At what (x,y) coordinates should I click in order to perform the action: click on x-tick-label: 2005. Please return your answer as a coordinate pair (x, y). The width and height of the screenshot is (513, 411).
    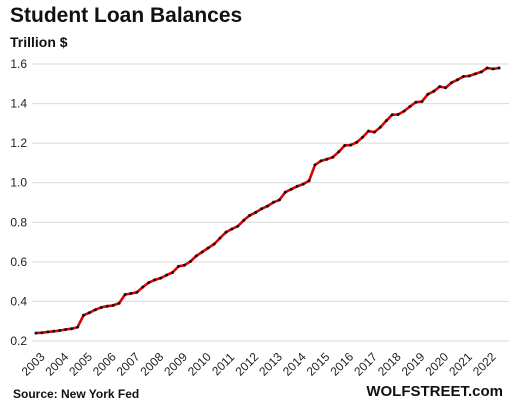
    Looking at the image, I should click on (80, 364).